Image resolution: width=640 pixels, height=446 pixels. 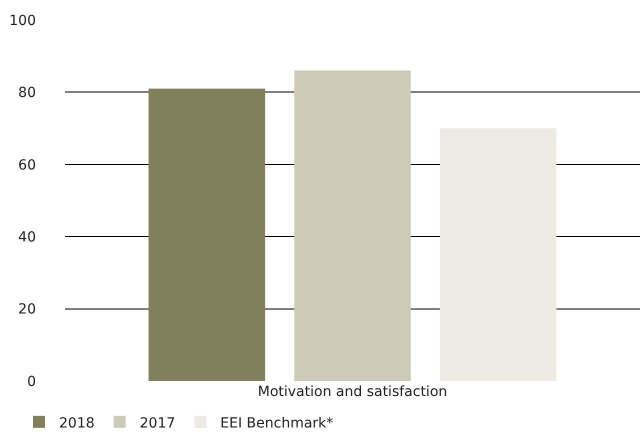 What do you see at coordinates (27, 238) in the screenshot?
I see `y-tick-label: 40` at bounding box center [27, 238].